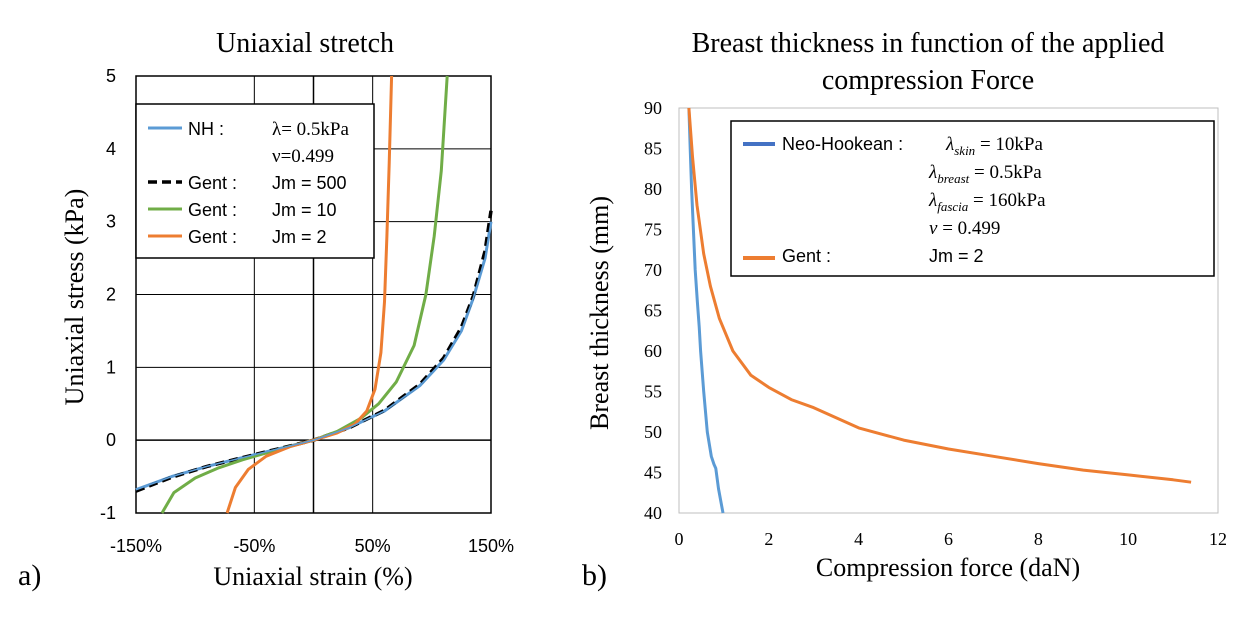 Image resolution: width=1236 pixels, height=620 pixels. I want to click on chart-b-x-axis-label: Compression force (daN), so click(948, 567).